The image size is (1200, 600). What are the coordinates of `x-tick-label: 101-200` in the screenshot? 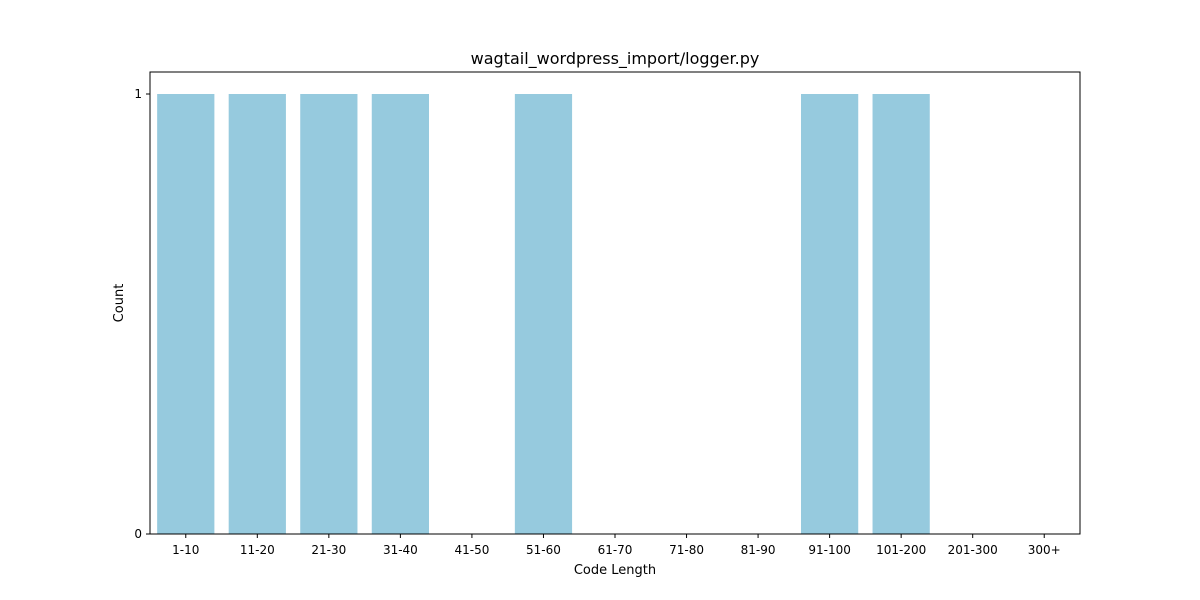 It's located at (901, 550).